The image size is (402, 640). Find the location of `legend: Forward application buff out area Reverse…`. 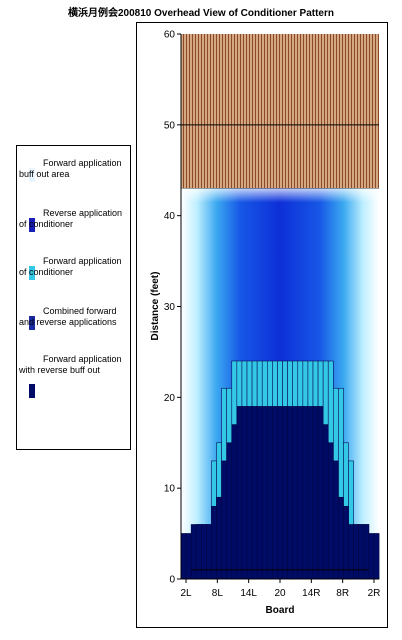

legend: Forward application buff out area Reverse… is located at coordinates (73, 297).